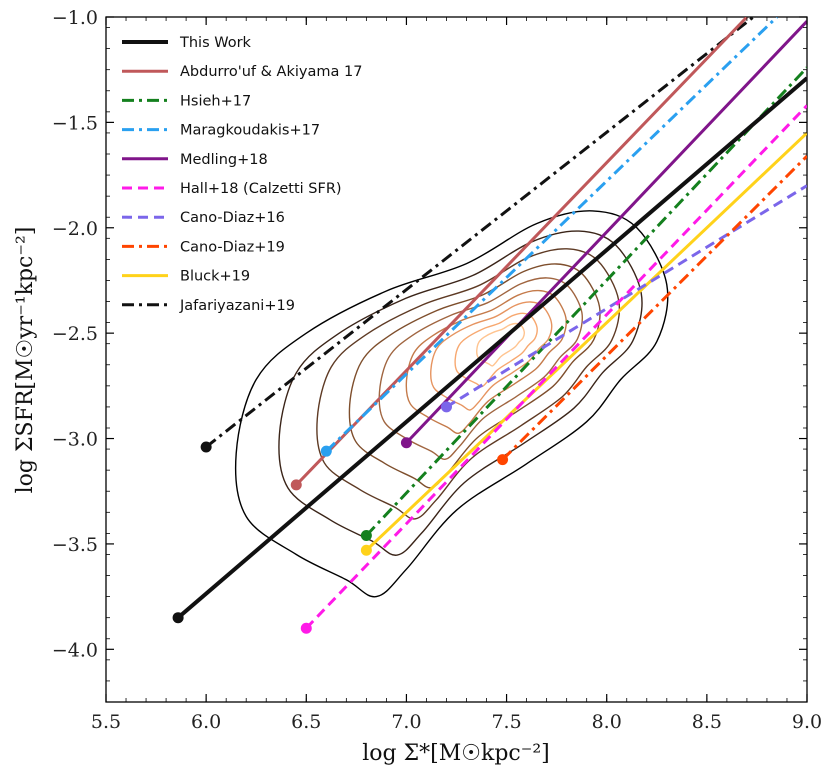 This screenshot has height=777, width=830. What do you see at coordinates (807, 722) in the screenshot?
I see `x-tick-label: 9.0` at bounding box center [807, 722].